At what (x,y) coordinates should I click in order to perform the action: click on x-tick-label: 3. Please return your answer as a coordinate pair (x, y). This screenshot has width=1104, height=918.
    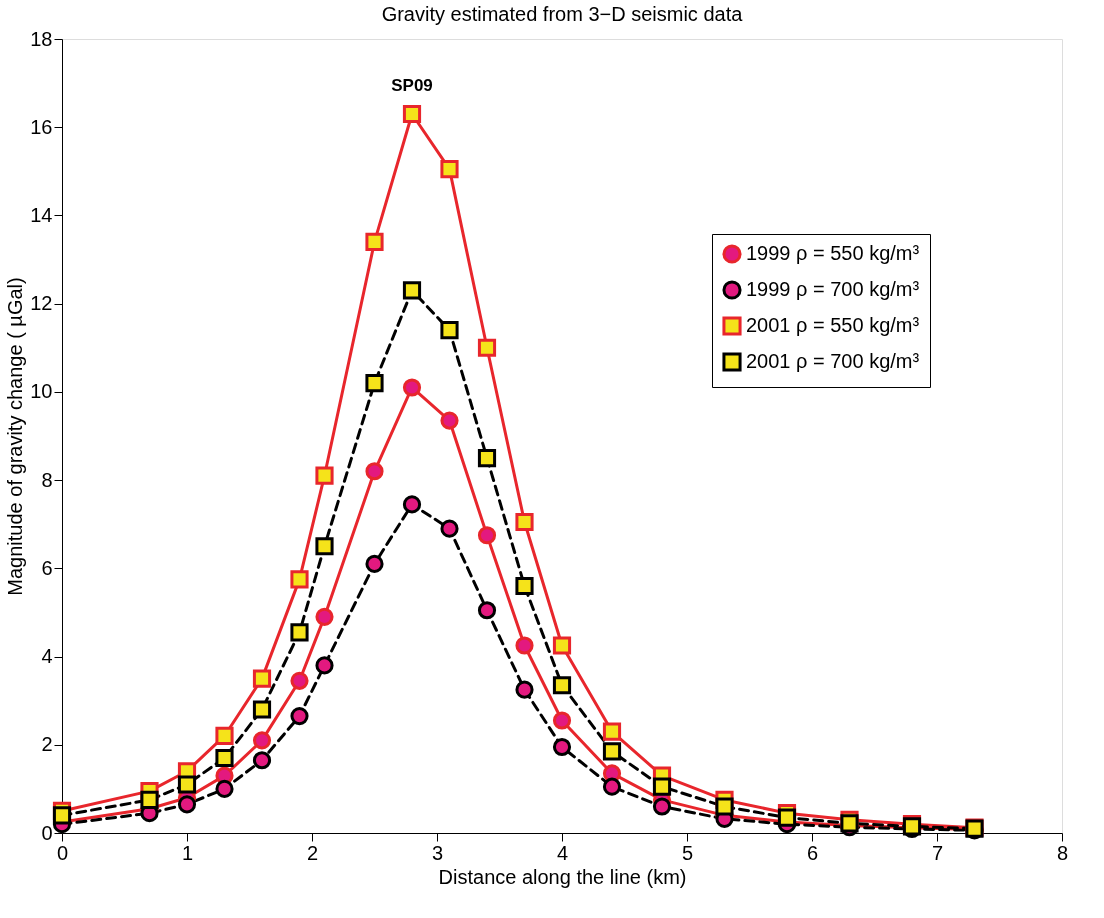
    Looking at the image, I should click on (437, 852).